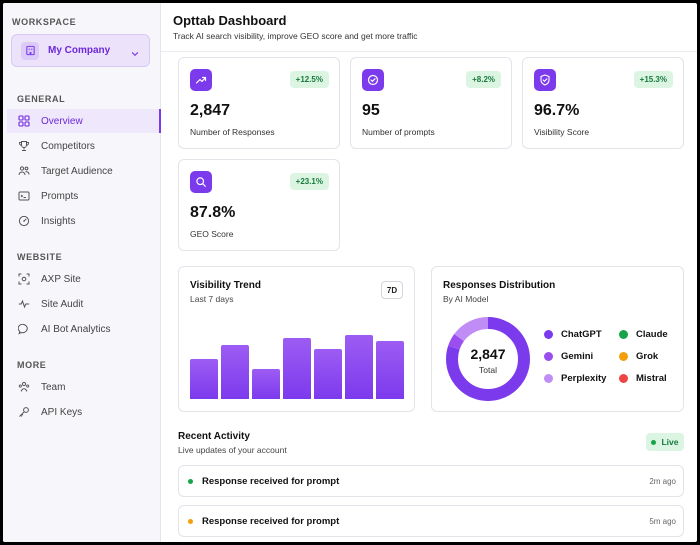  I want to click on workspace-name: My Company, so click(79, 50).